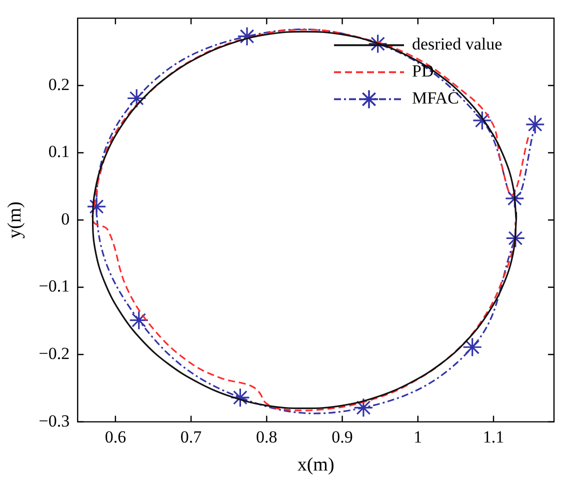 The image size is (571, 477). What do you see at coordinates (115, 436) in the screenshot?
I see `x-tick-label: 0.6` at bounding box center [115, 436].